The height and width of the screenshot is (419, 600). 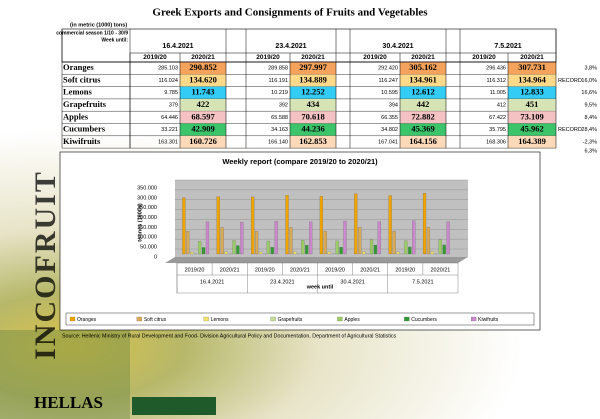 I want to click on cell-value: 422, so click(x=203, y=104).